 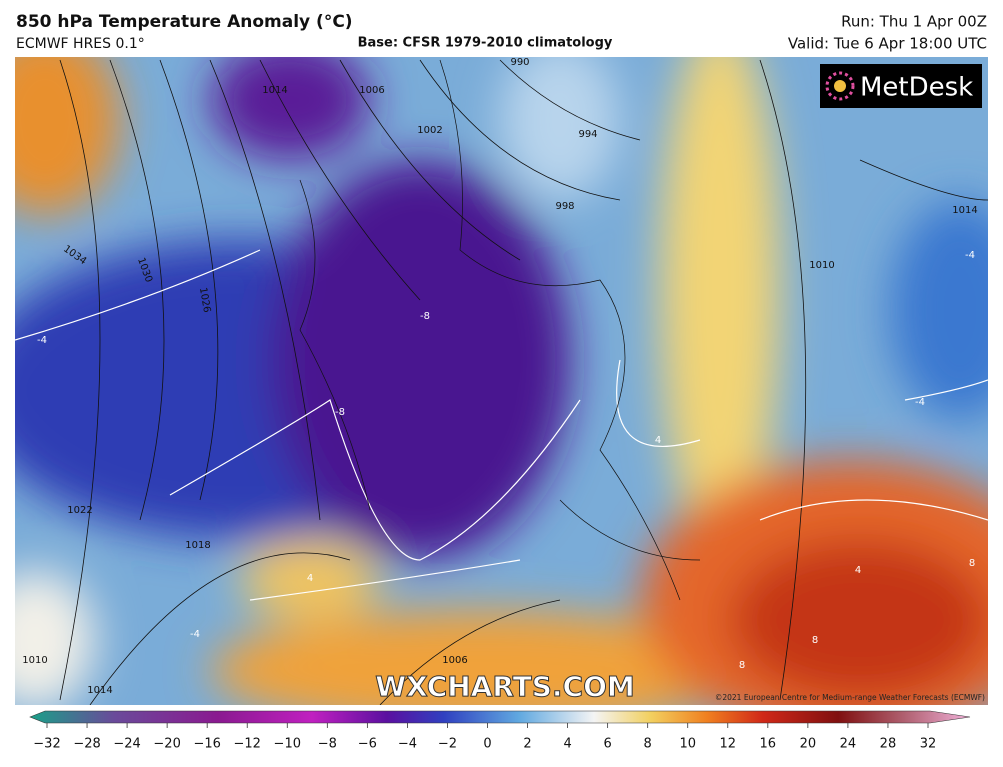 I want to click on isobar-label: 1022, so click(x=79, y=510).